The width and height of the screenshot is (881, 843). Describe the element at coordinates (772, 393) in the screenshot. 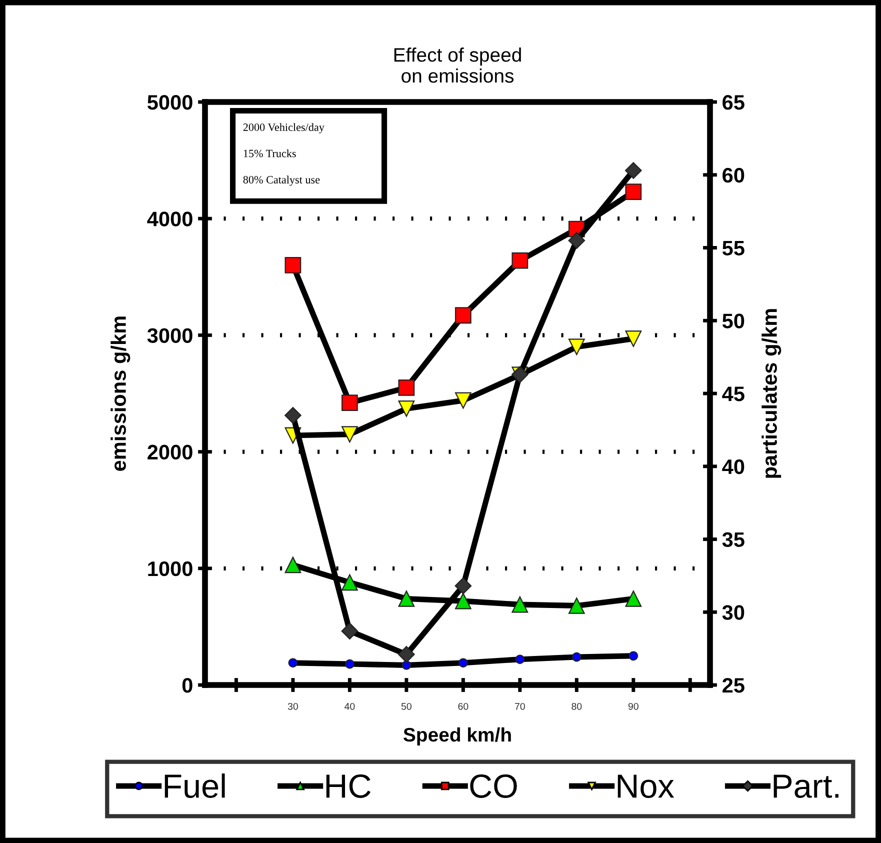

I see `y2-axis-title: particulates g/km` at that location.